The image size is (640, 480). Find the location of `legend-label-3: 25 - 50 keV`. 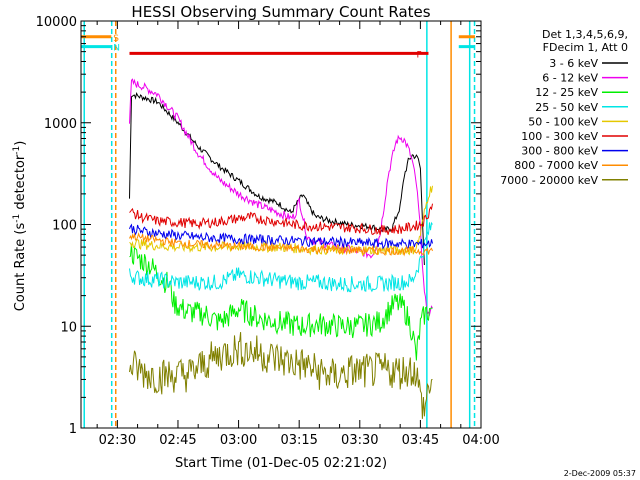

legend-label-3: 25 - 50 keV is located at coordinates (566, 107).